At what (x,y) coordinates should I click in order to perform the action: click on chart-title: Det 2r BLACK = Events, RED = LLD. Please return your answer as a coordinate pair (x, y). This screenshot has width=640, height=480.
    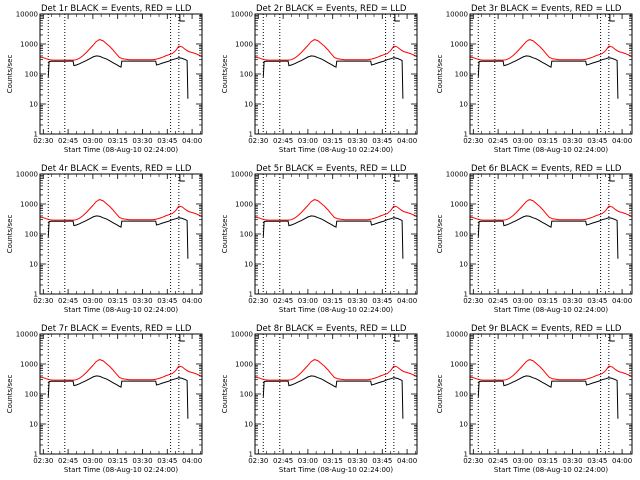
    Looking at the image, I should click on (331, 9).